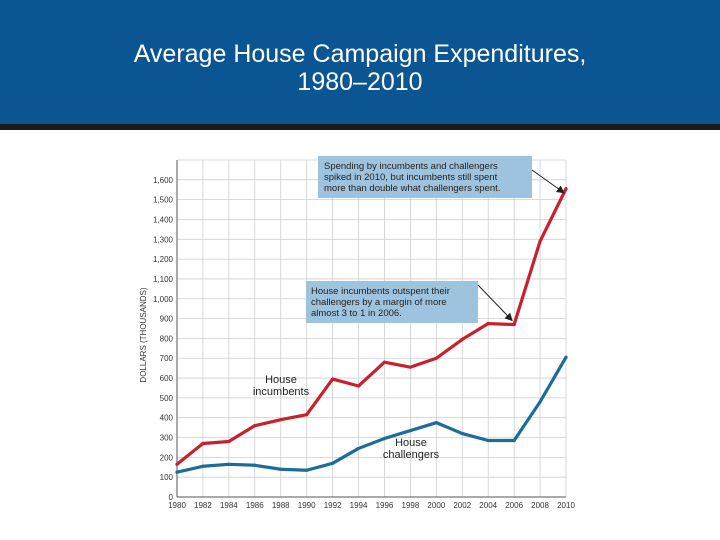 Image resolution: width=720 pixels, height=540 pixels. What do you see at coordinates (167, 477) in the screenshot?
I see `y-tick-label: 100` at bounding box center [167, 477].